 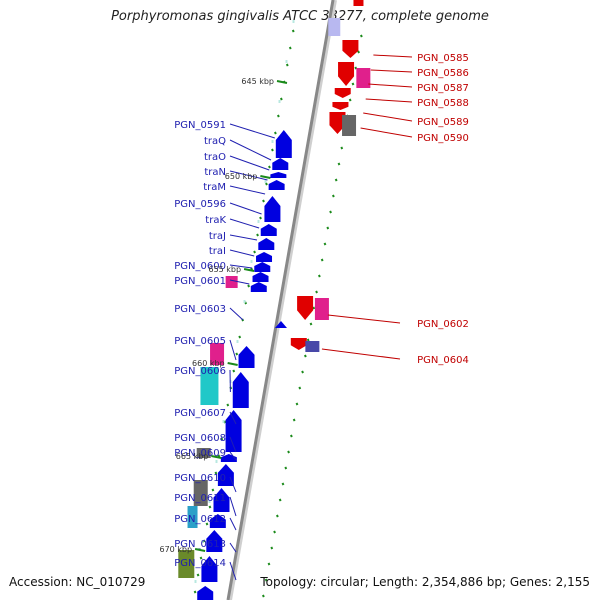 I want to click on gene-label: PGN_0605, so click(x=200, y=341).